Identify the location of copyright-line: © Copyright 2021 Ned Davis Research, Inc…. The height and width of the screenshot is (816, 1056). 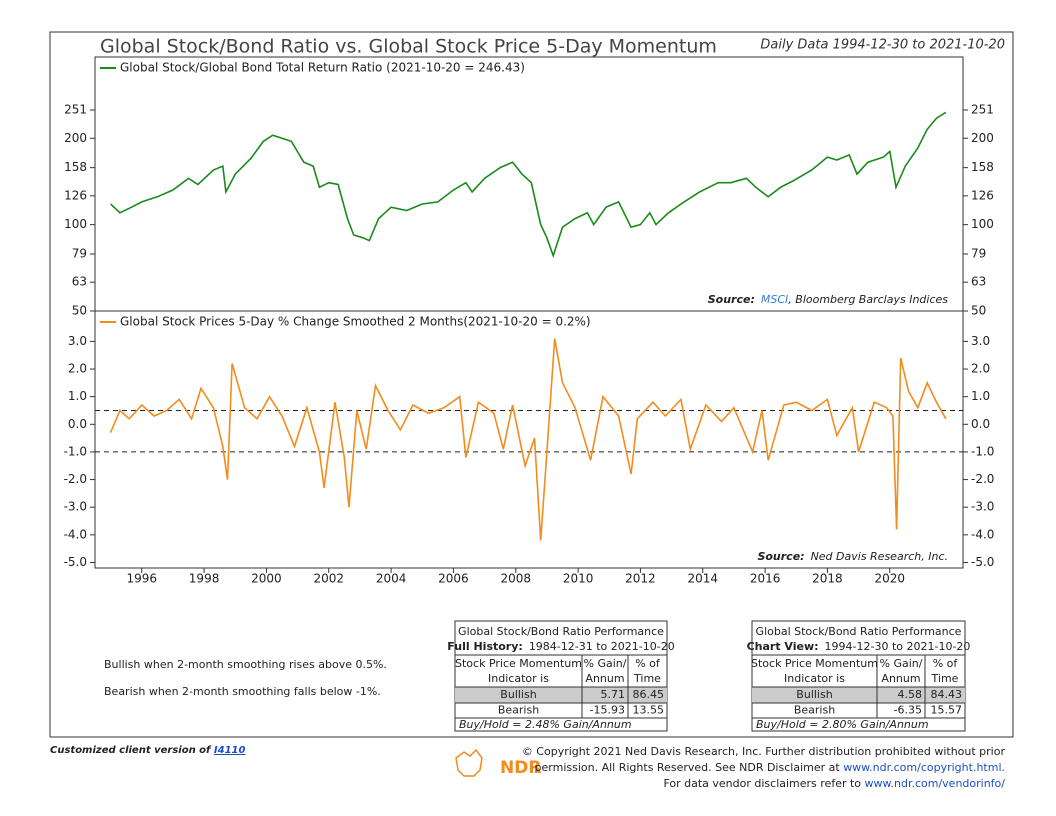
(764, 751).